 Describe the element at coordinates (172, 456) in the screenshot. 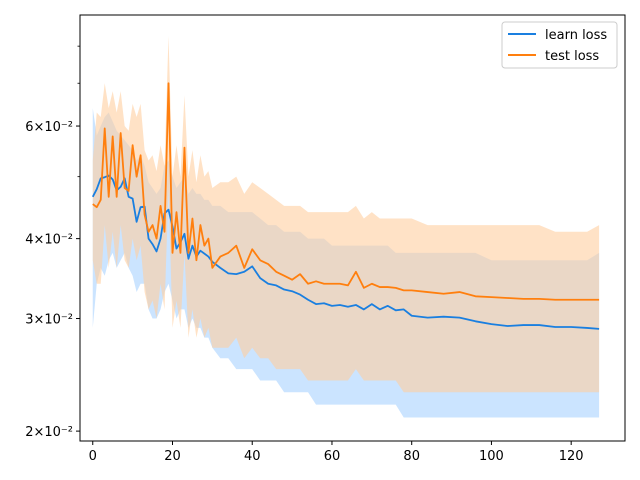

I see `x-tick-label: 20` at that location.